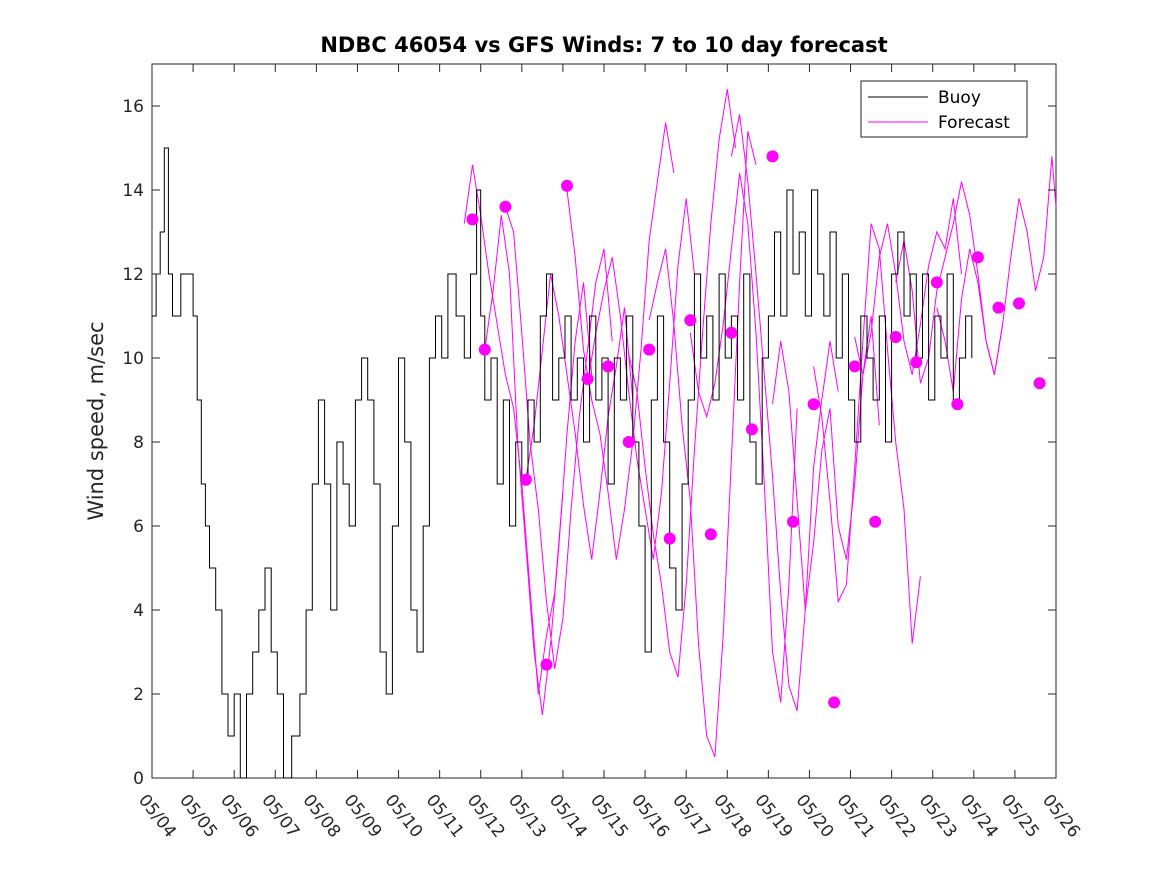  What do you see at coordinates (280, 816) in the screenshot?
I see `x-tick-label: 05/07` at bounding box center [280, 816].